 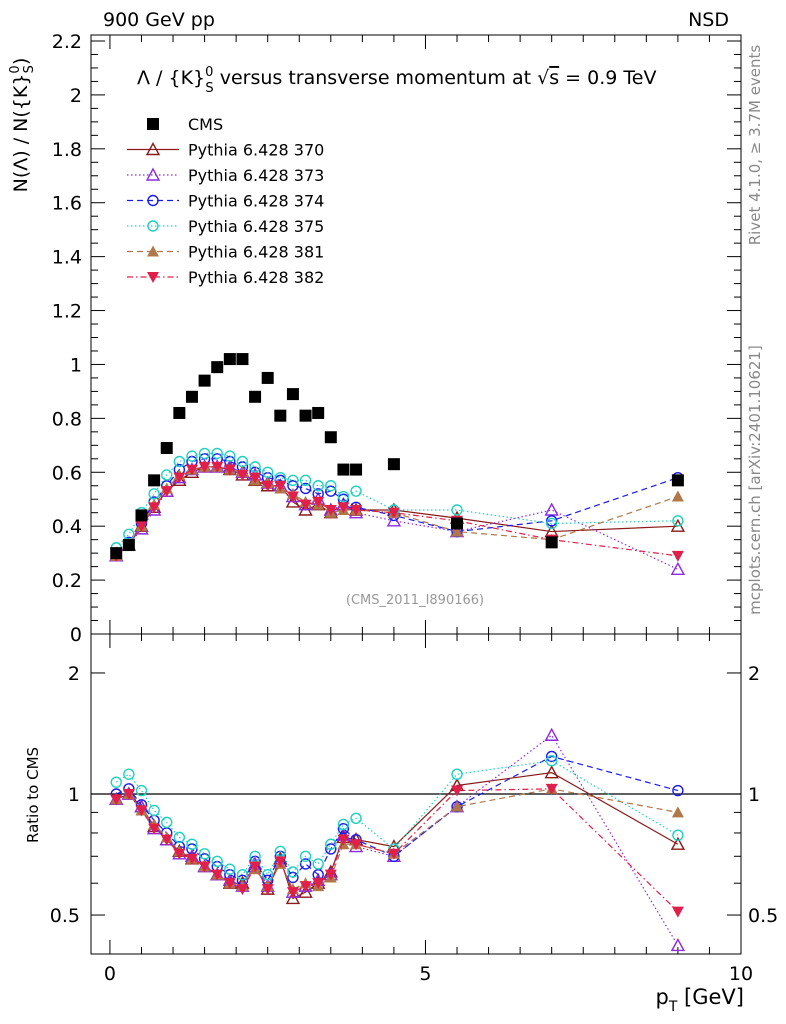 What do you see at coordinates (67, 581) in the screenshot?
I see `y-tick-label: 0.2` at bounding box center [67, 581].